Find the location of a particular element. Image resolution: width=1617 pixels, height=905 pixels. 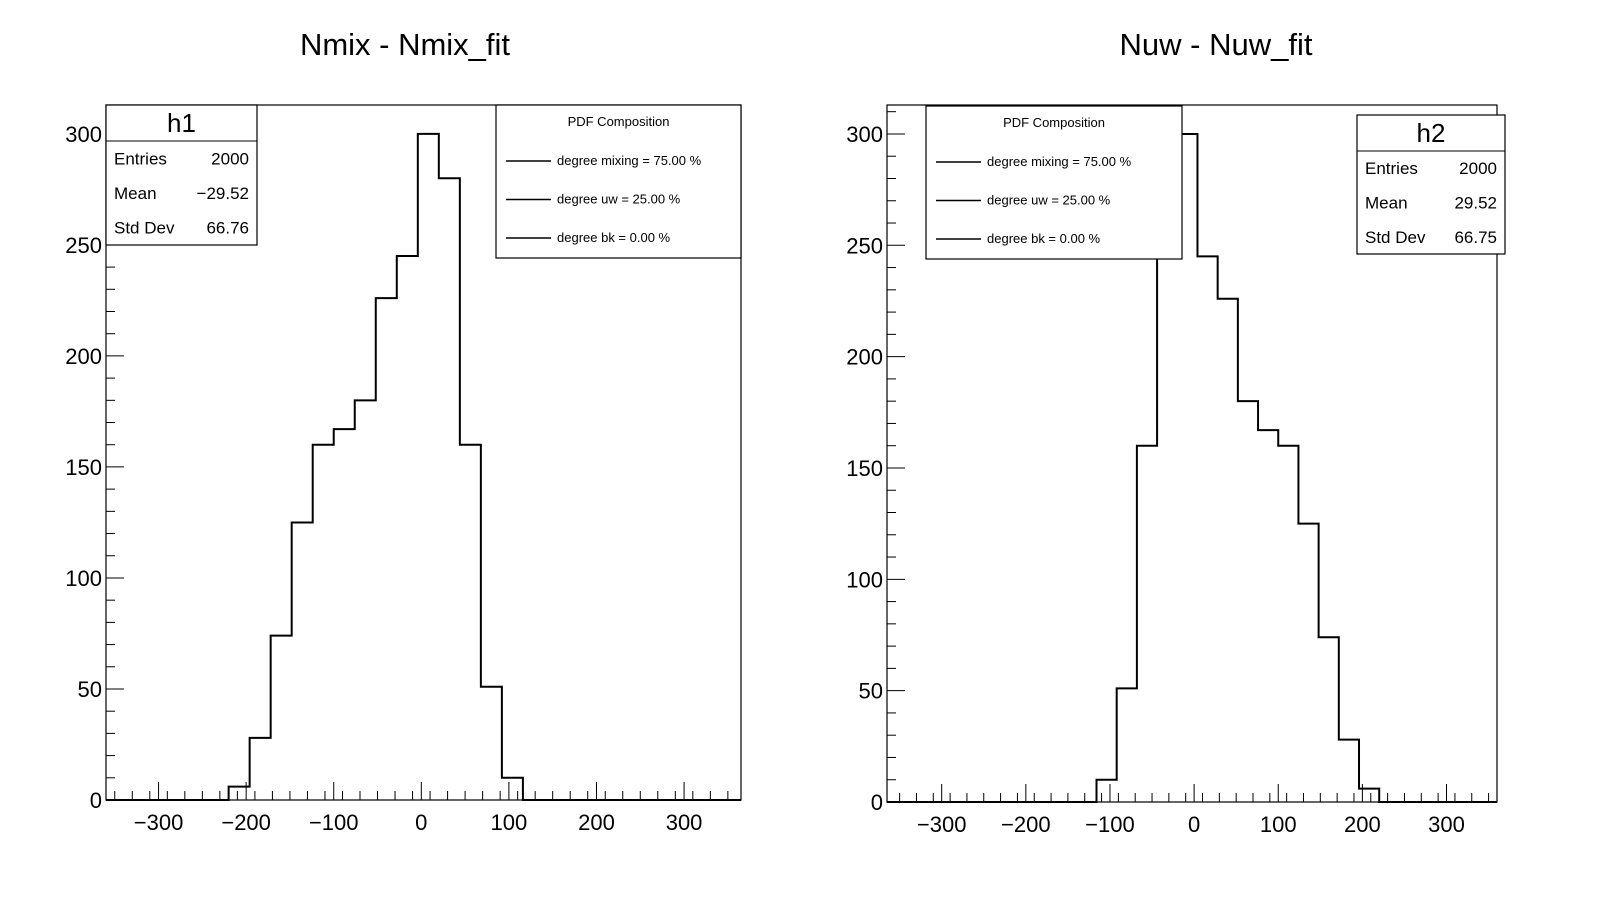

stats-name: h1 is located at coordinates (181, 123).